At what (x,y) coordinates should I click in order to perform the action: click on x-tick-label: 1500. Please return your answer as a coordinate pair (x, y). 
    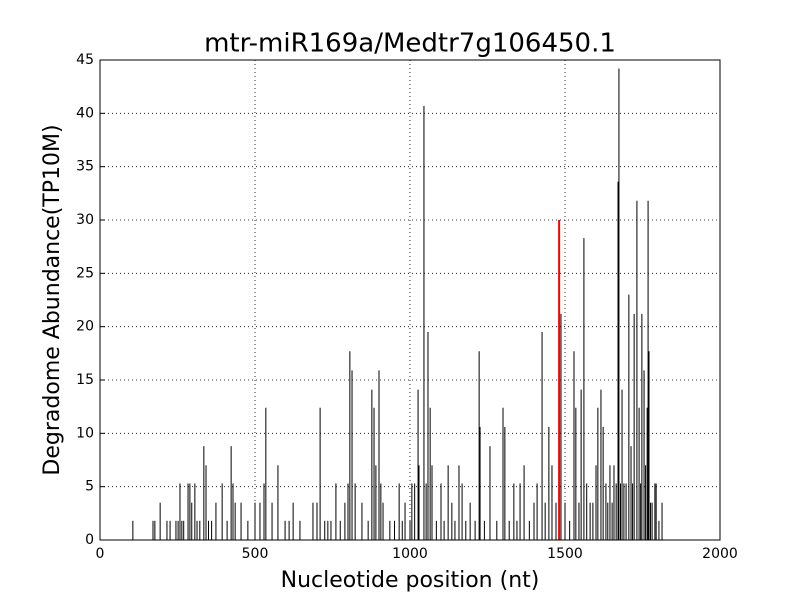
    Looking at the image, I should click on (565, 554).